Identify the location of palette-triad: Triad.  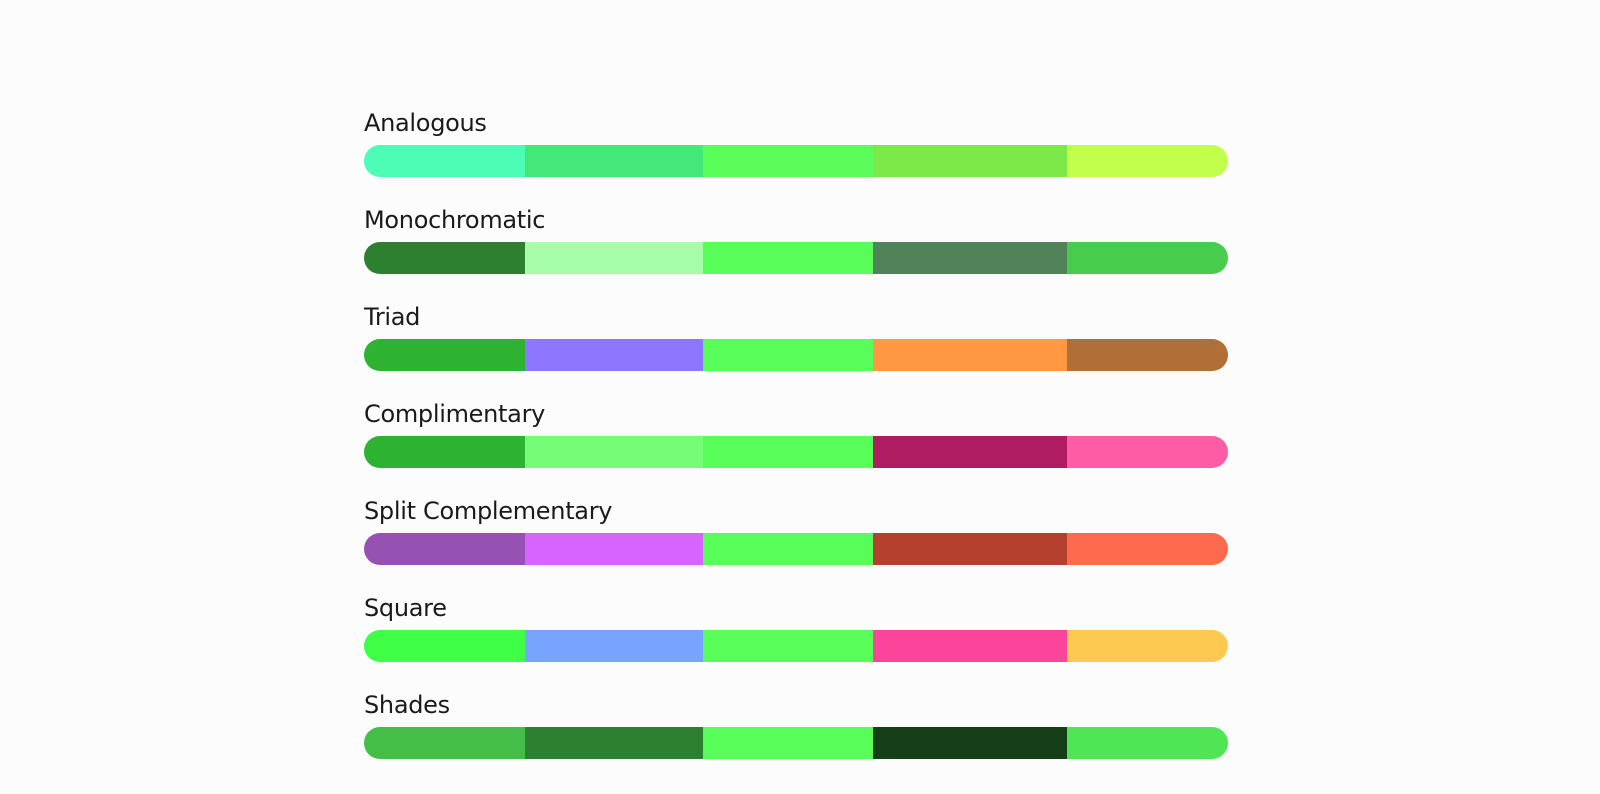
(796, 351).